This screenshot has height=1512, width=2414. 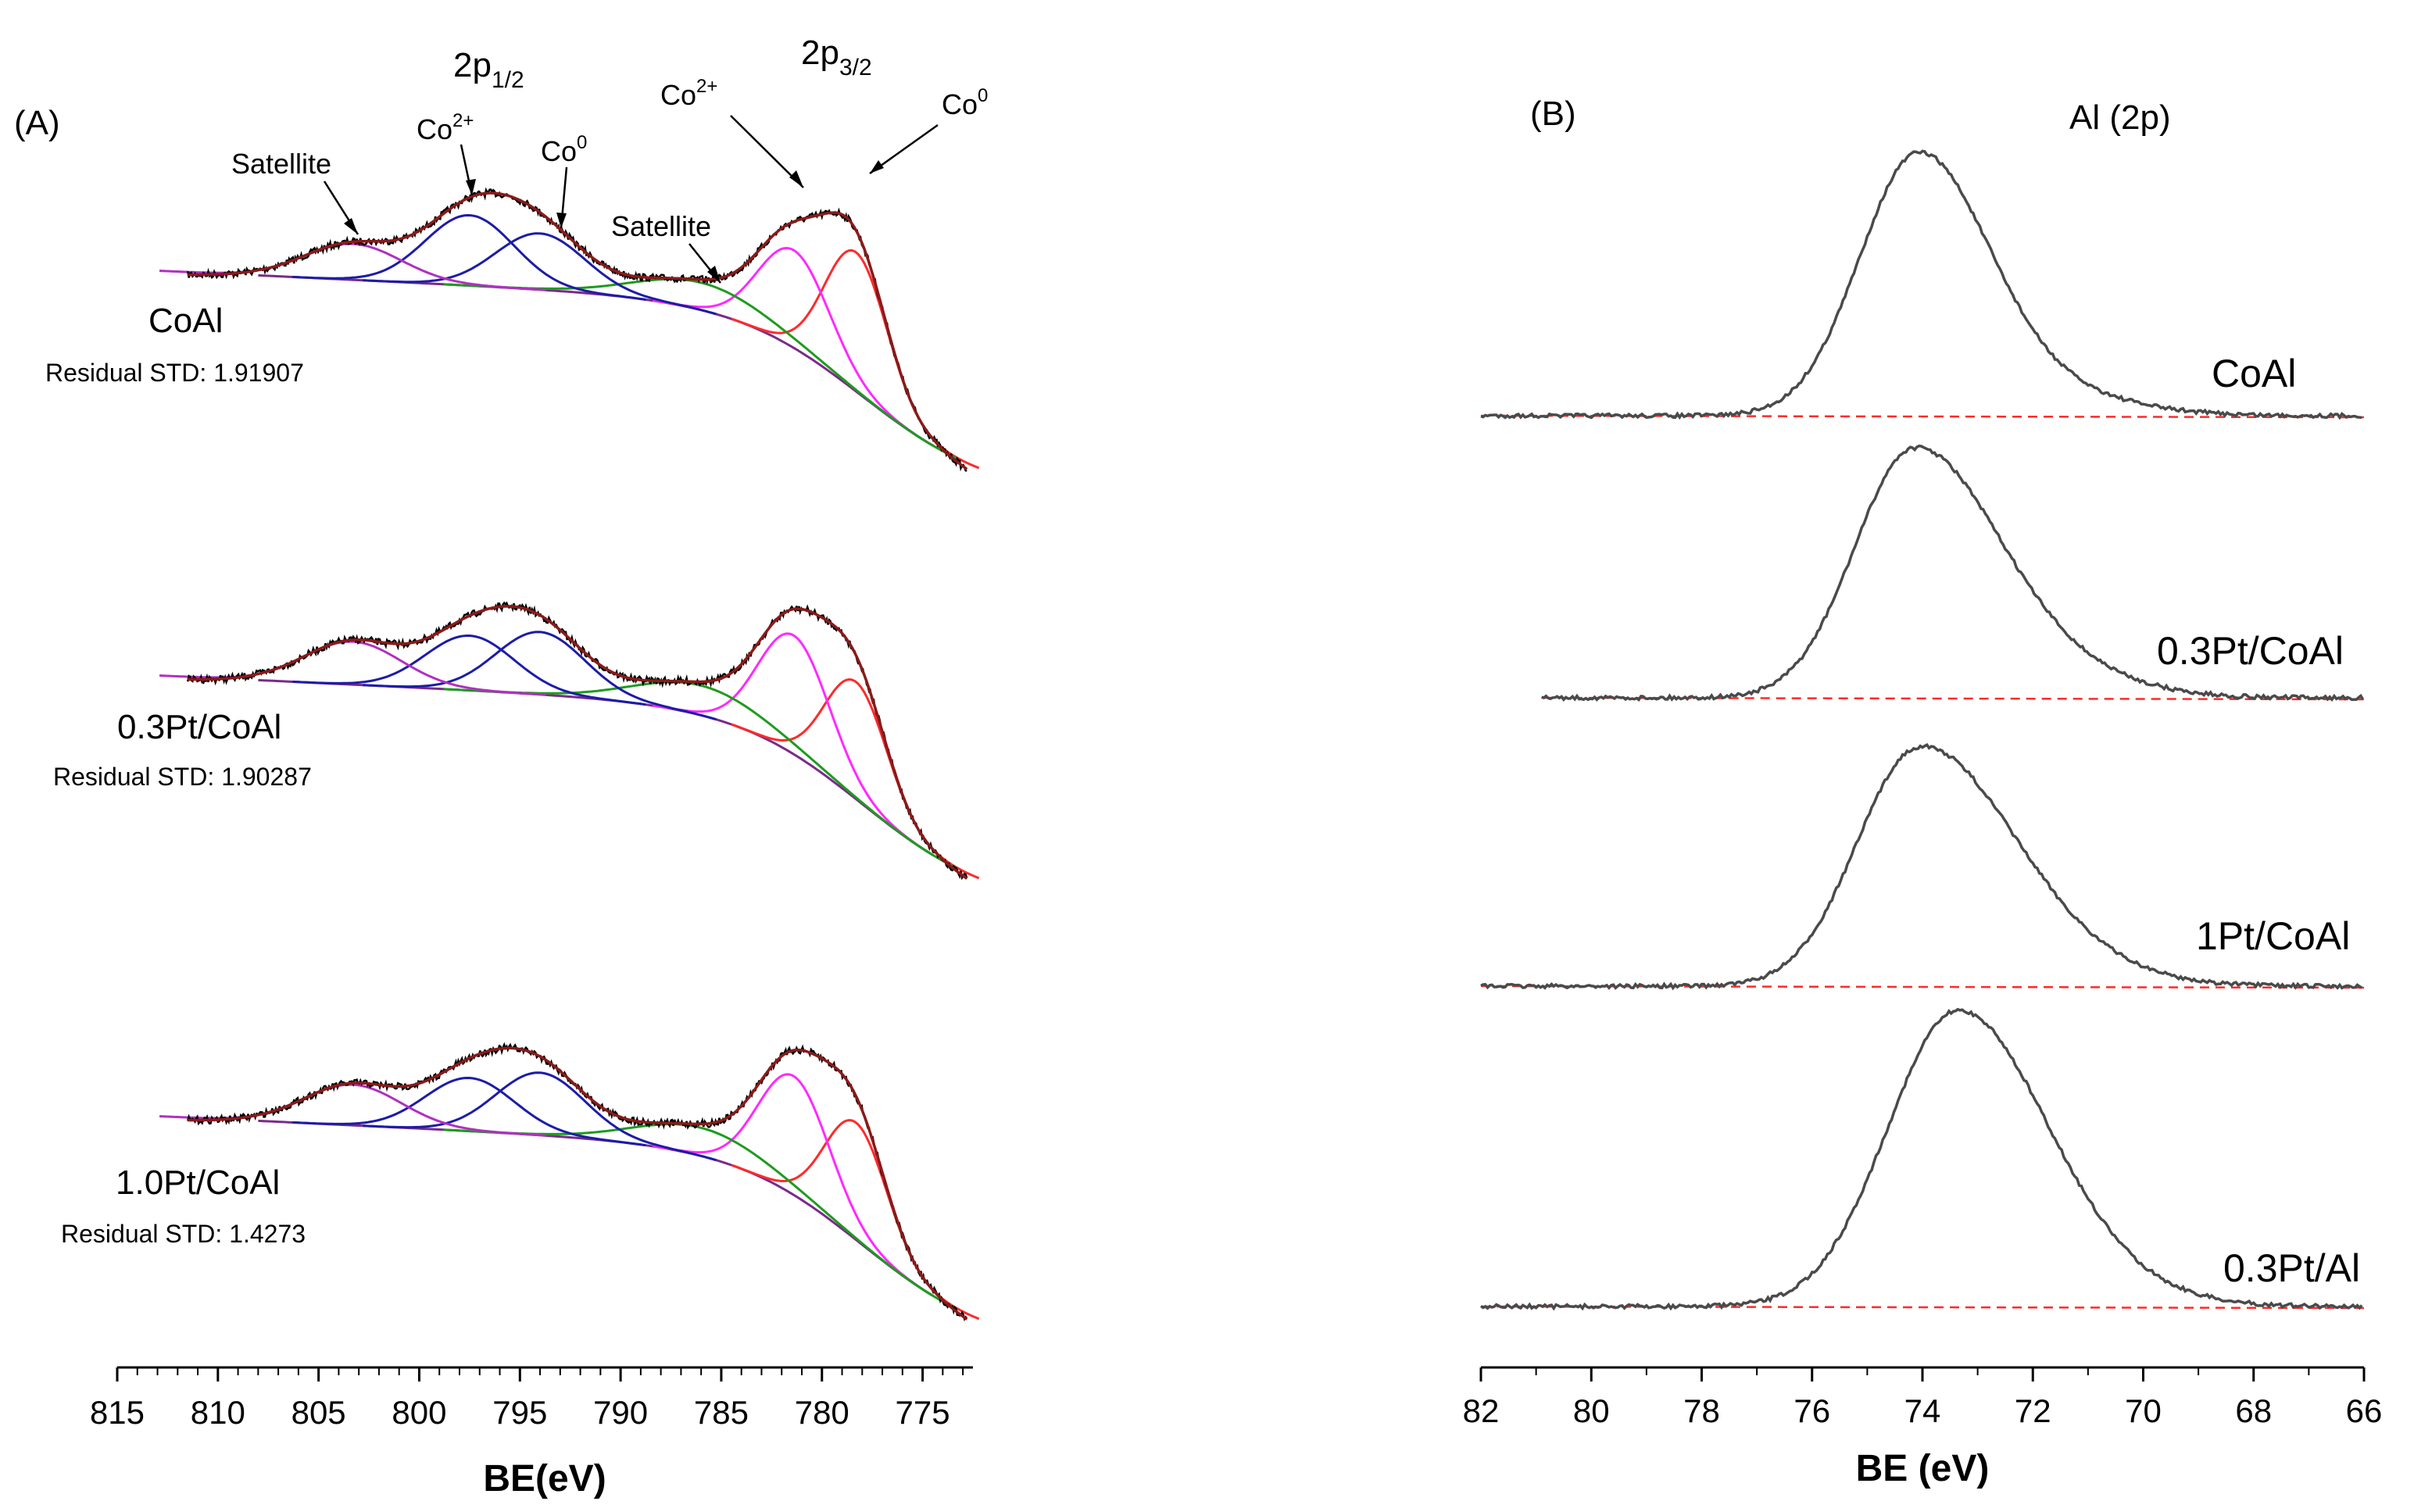 What do you see at coordinates (218, 1412) in the screenshot?
I see `x-tick-label-a: 810` at bounding box center [218, 1412].